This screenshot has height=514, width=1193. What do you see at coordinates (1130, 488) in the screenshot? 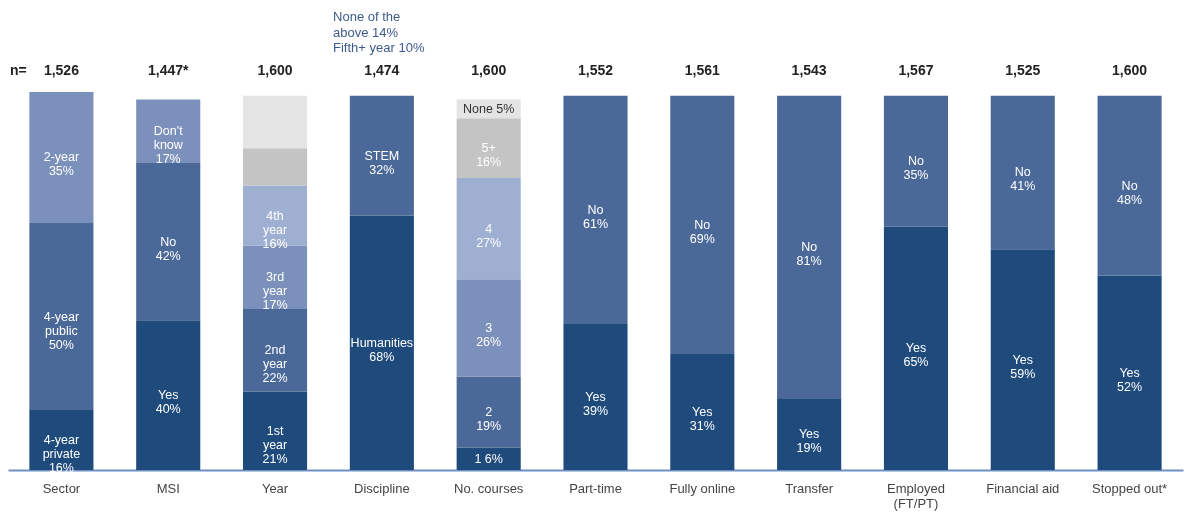
I see `x-tick-label: Stopped out*` at bounding box center [1130, 488].